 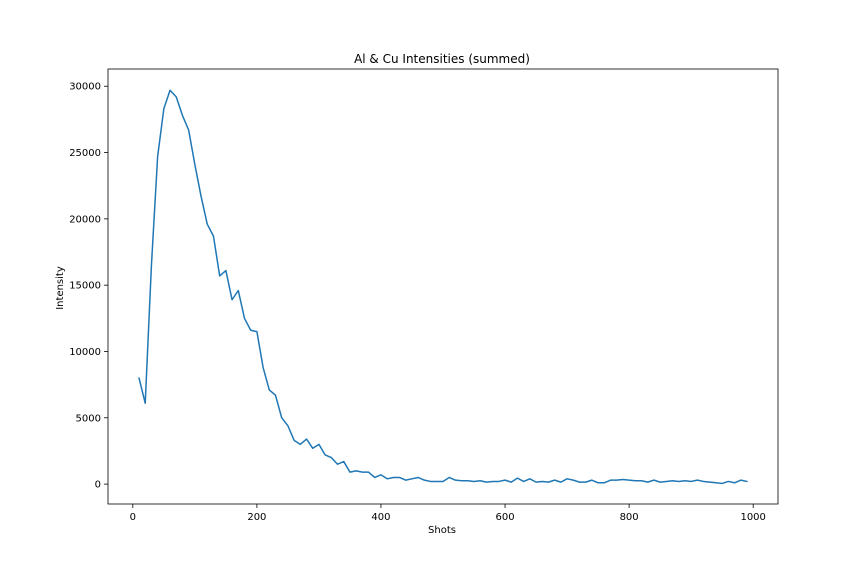 I want to click on y-axis-label: Intensity, so click(x=60, y=288).